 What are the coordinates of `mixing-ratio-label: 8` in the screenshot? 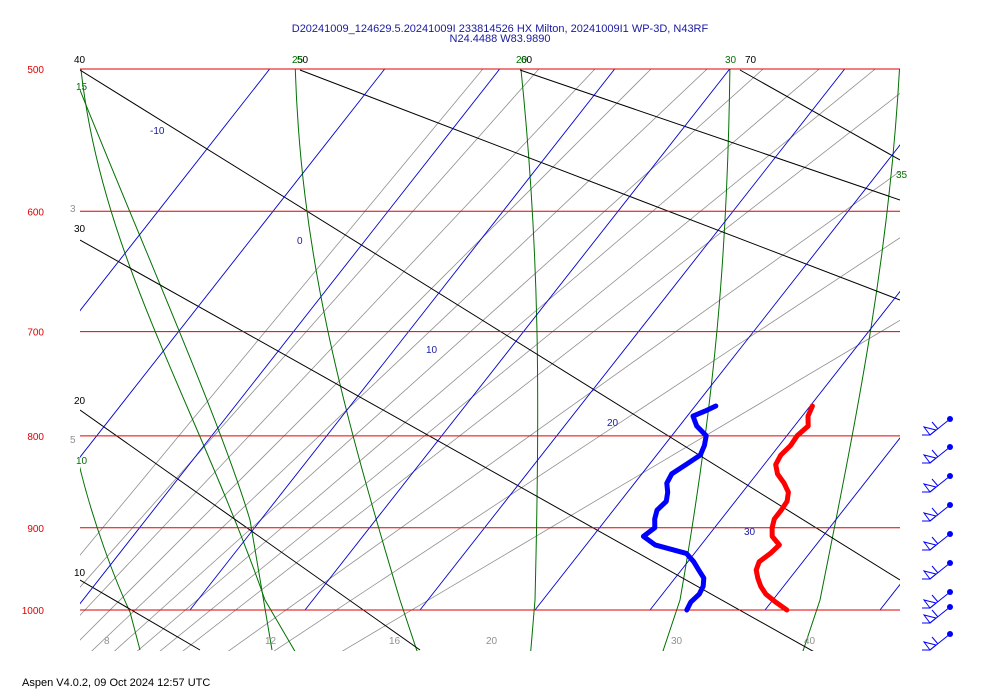 It's located at (107, 641).